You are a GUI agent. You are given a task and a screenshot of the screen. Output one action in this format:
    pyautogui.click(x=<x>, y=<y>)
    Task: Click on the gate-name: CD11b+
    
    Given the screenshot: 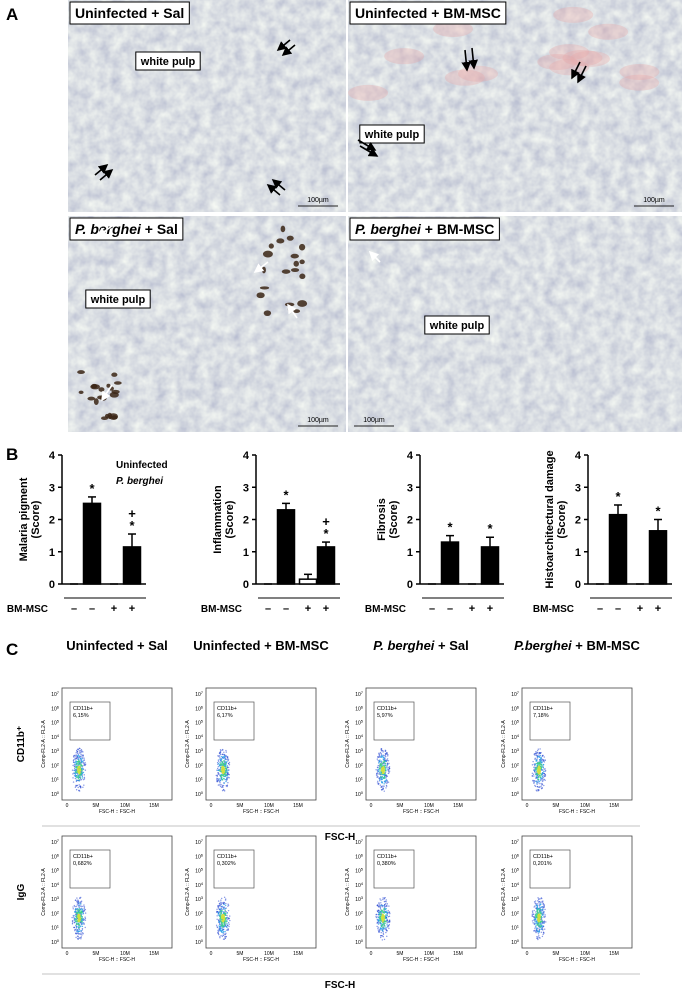 What is the action you would take?
    pyautogui.click(x=387, y=857)
    